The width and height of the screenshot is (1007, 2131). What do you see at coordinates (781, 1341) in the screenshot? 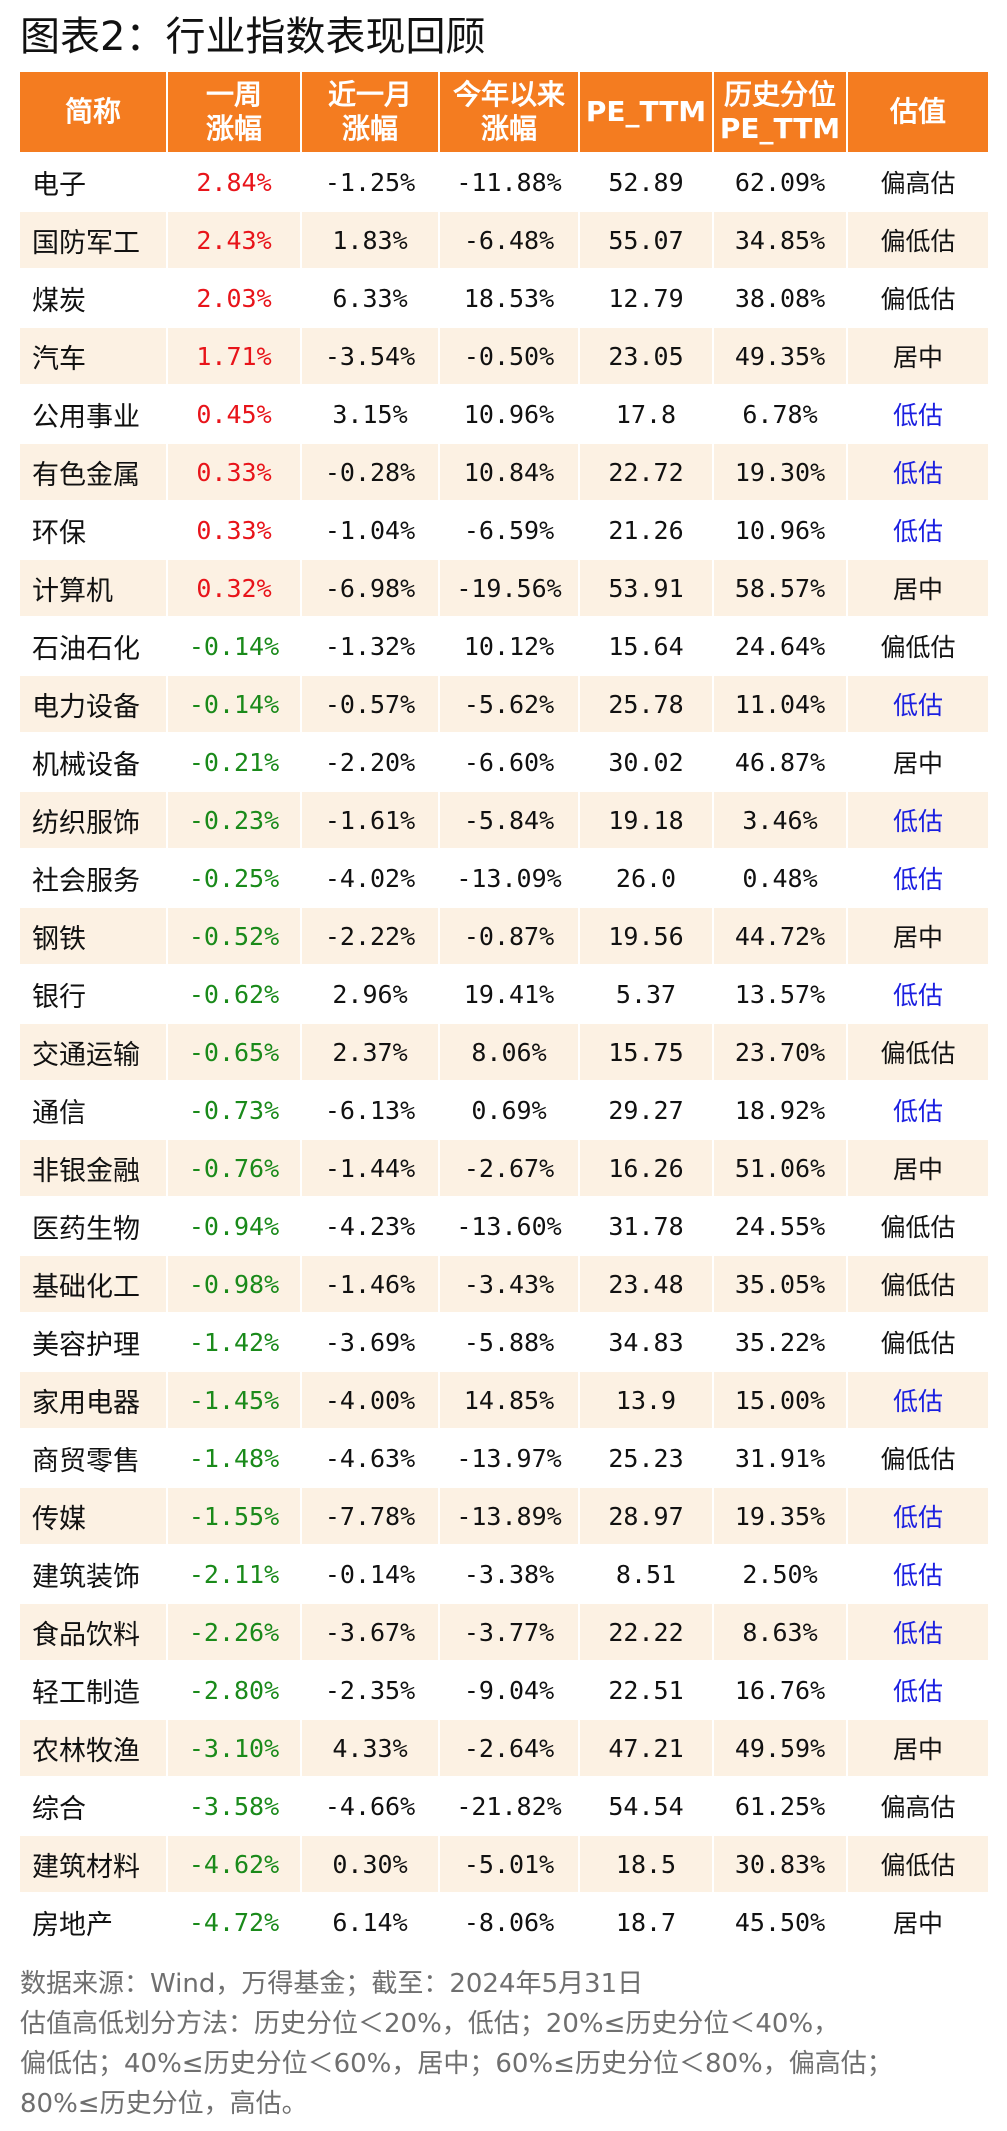
I see `pe-percentile-cell: 35.22%` at bounding box center [781, 1341].